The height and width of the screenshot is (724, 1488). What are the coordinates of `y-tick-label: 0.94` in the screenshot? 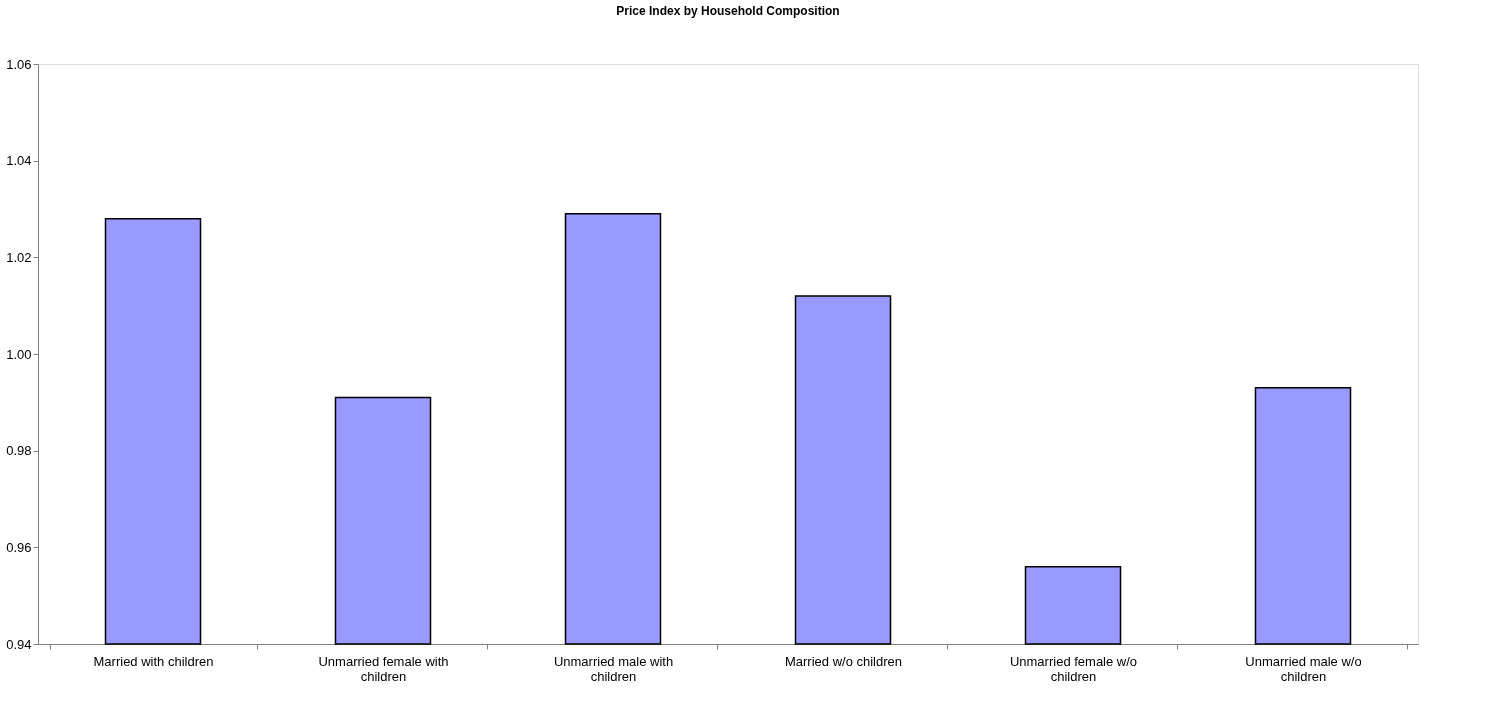 It's located at (19, 644).